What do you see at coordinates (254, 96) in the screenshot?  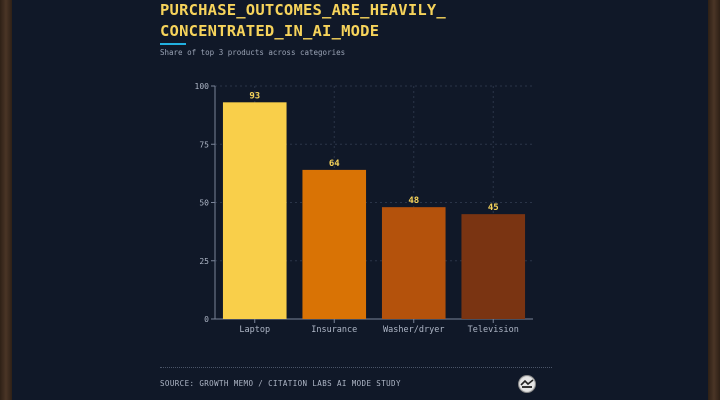 I see `data-label: 93` at bounding box center [254, 96].